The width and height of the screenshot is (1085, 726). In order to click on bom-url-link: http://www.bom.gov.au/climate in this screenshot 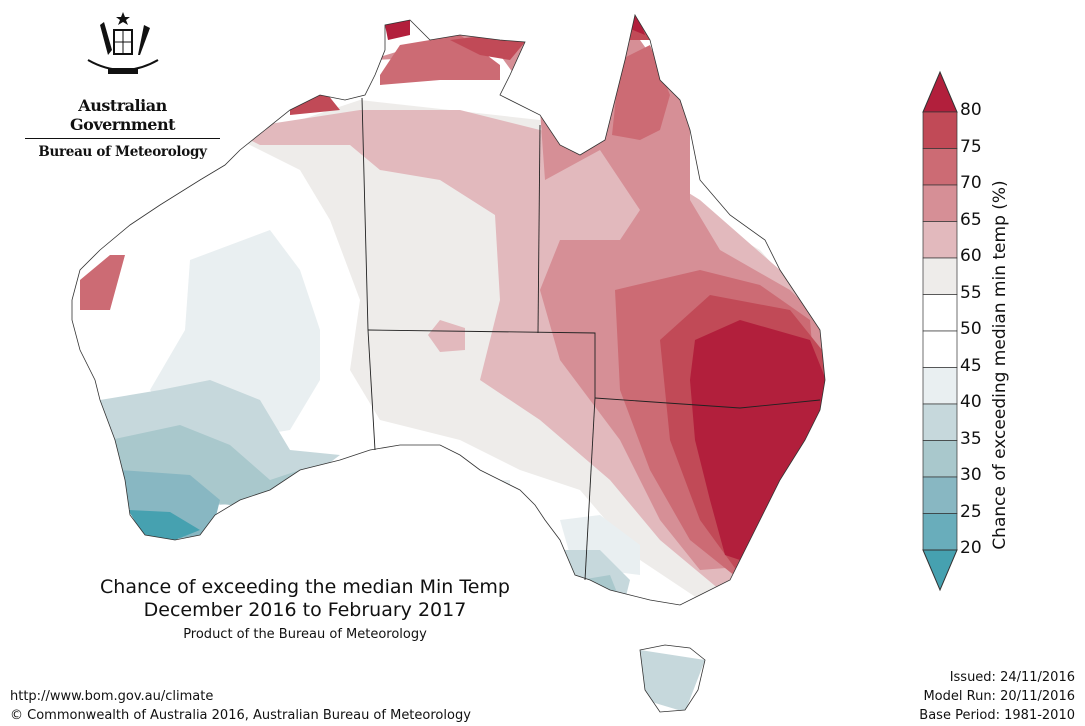, I will do `click(112, 696)`.